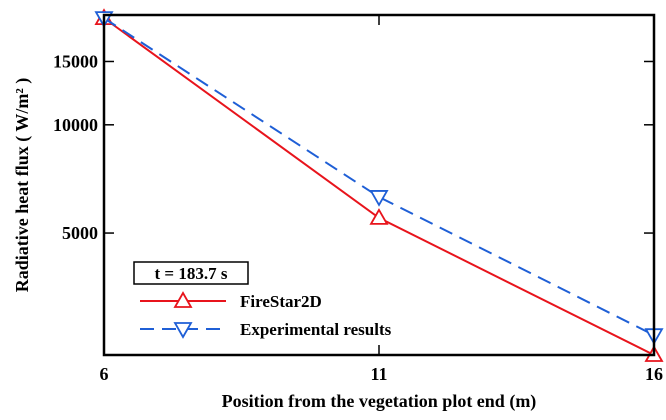  I want to click on y-tick-label: 10000, so click(75, 125).